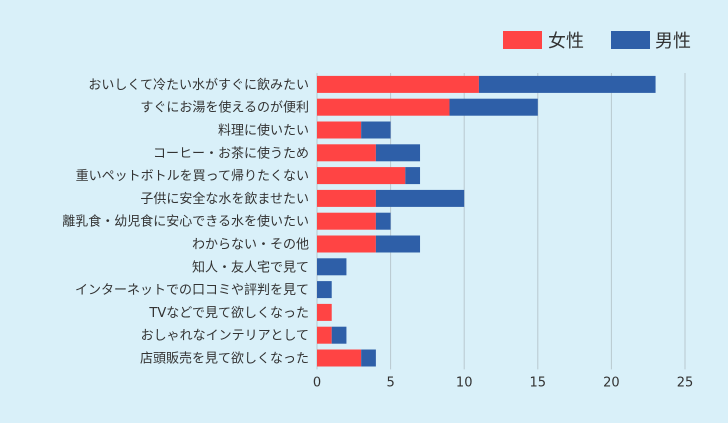 Image resolution: width=728 pixels, height=423 pixels. Describe the element at coordinates (611, 382) in the screenshot. I see `x-tick-label: 20` at that location.